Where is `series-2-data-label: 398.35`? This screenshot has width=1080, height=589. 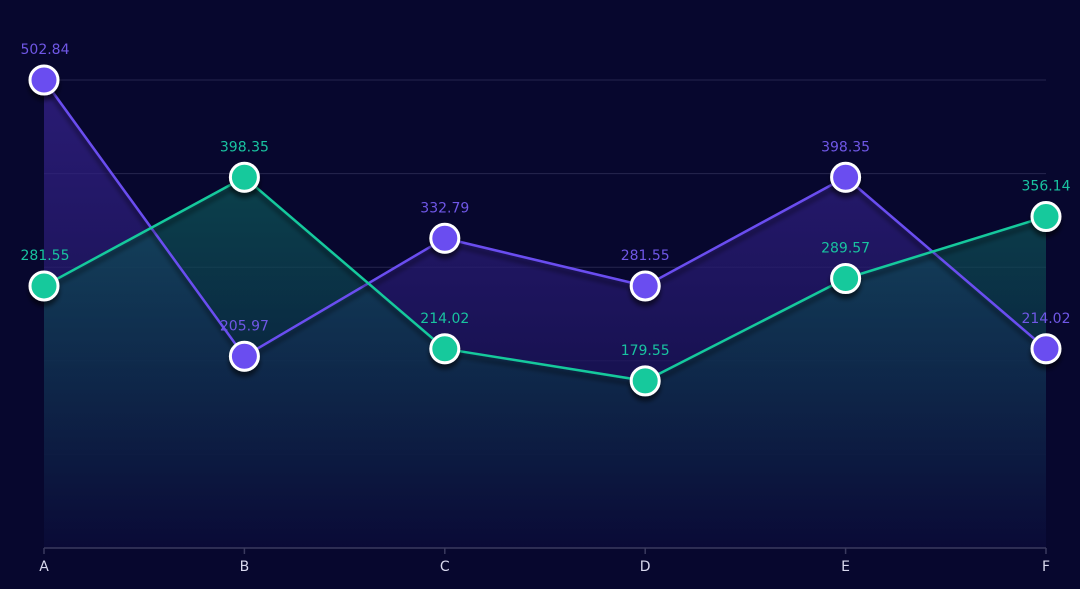 series-2-data-label: 398.35 is located at coordinates (244, 147).